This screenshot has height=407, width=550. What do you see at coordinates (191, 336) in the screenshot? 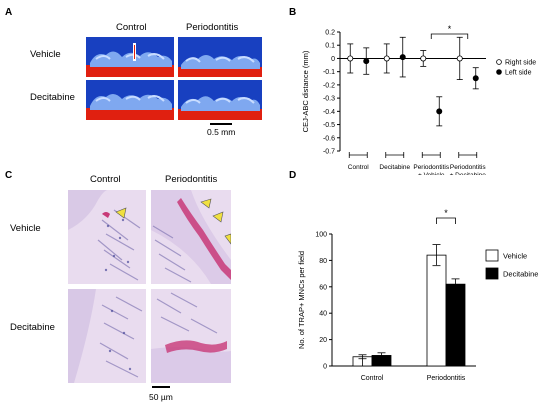
I see `histology-periodontitis-decitabine` at bounding box center [191, 336].